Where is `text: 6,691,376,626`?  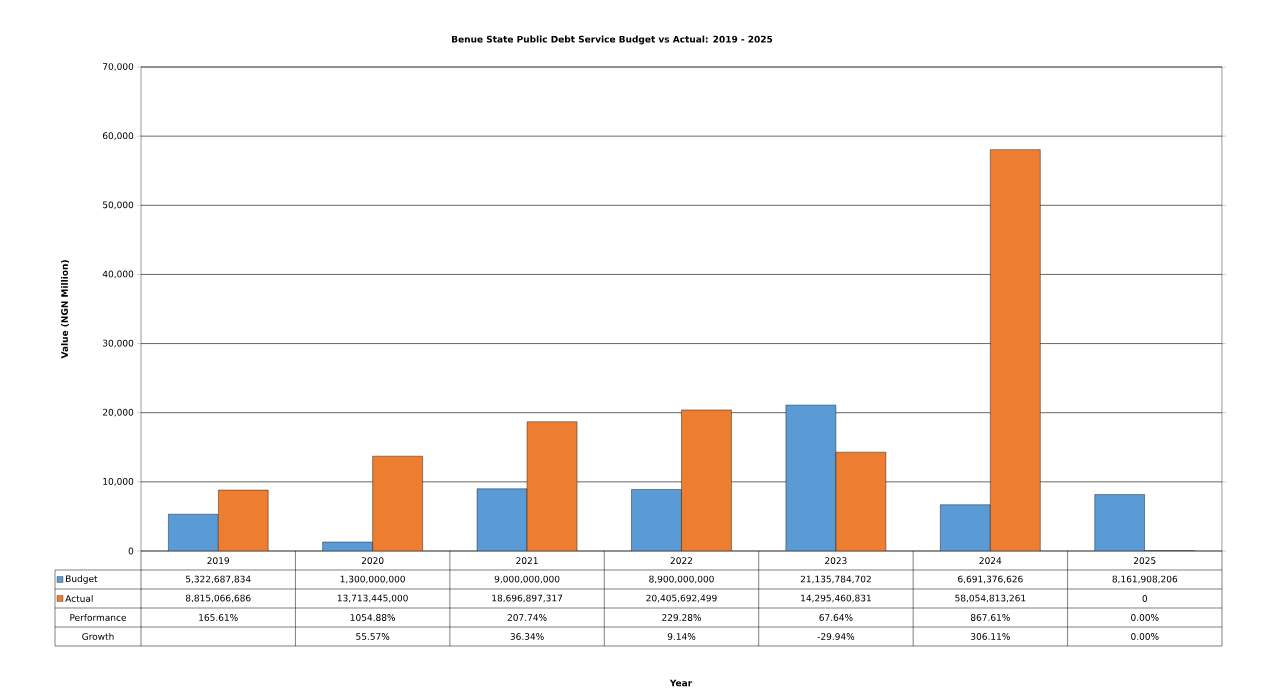 text: 6,691,376,626 is located at coordinates (990, 579).